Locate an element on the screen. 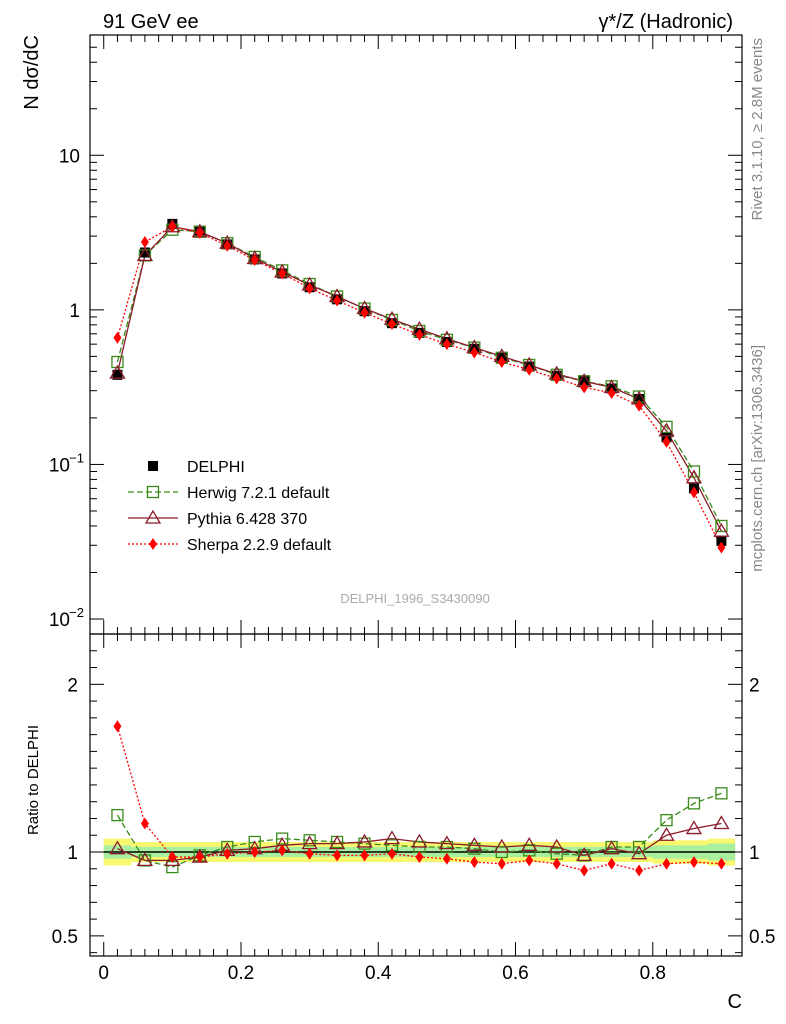 The image size is (786, 1024). y-tick-label: 1 is located at coordinates (74, 311).